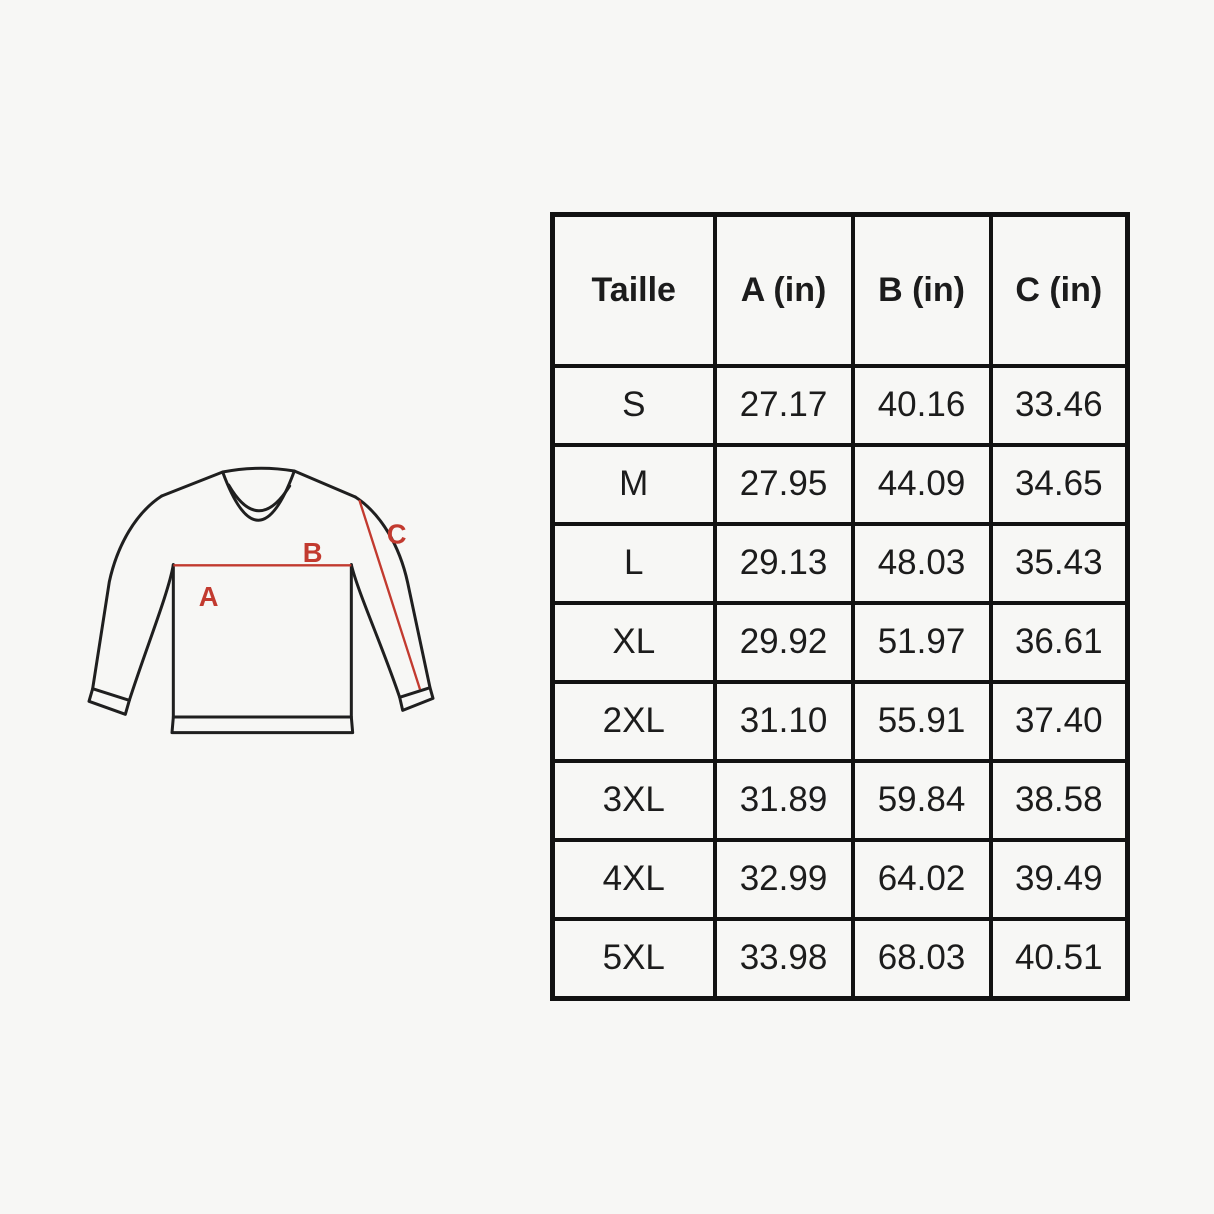 The image size is (1214, 1214). Describe the element at coordinates (921, 800) in the screenshot. I see `measurement-cell: 59.84` at that location.